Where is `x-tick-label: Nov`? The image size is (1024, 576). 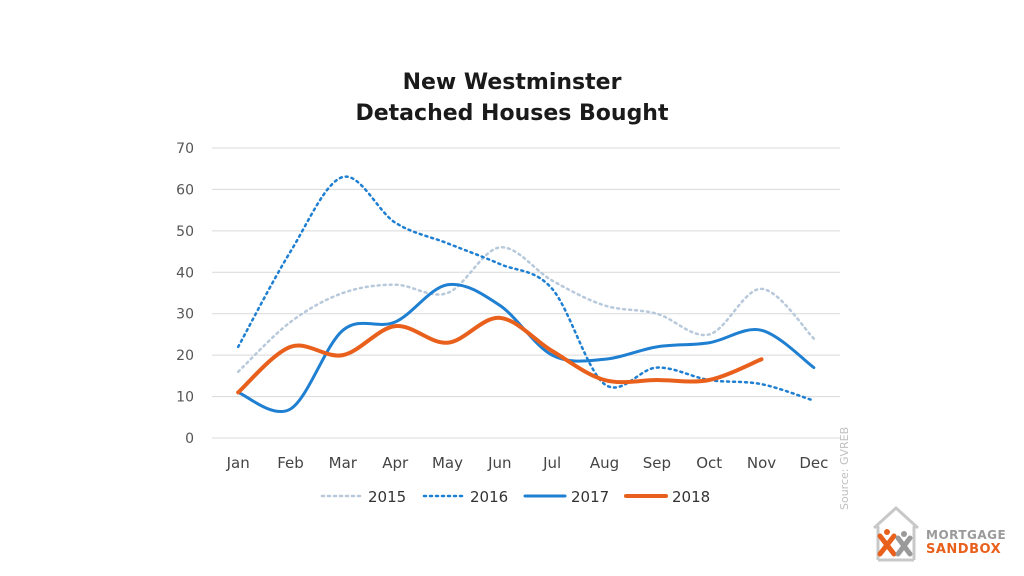 x-tick-label: Nov is located at coordinates (761, 463).